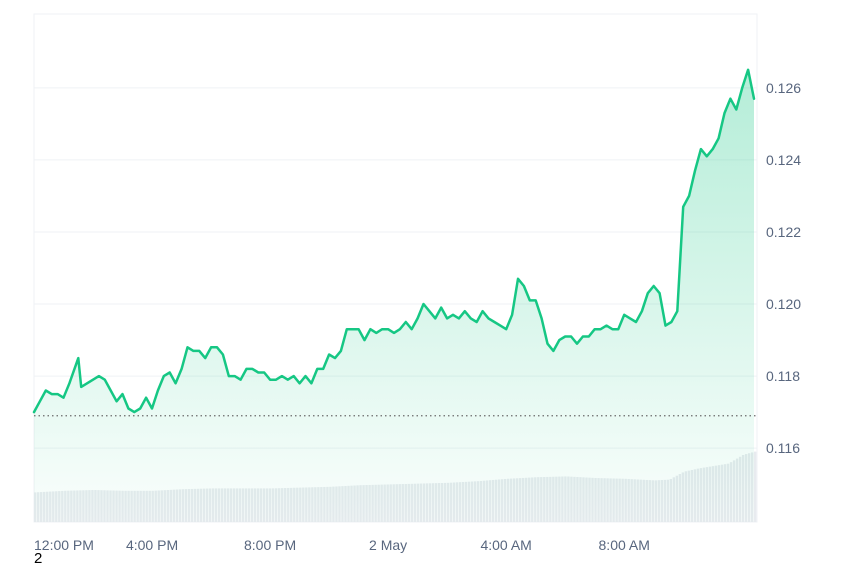 This screenshot has width=850, height=572. Describe the element at coordinates (783, 232) in the screenshot. I see `y-tick-label-3: 0.122` at that location.